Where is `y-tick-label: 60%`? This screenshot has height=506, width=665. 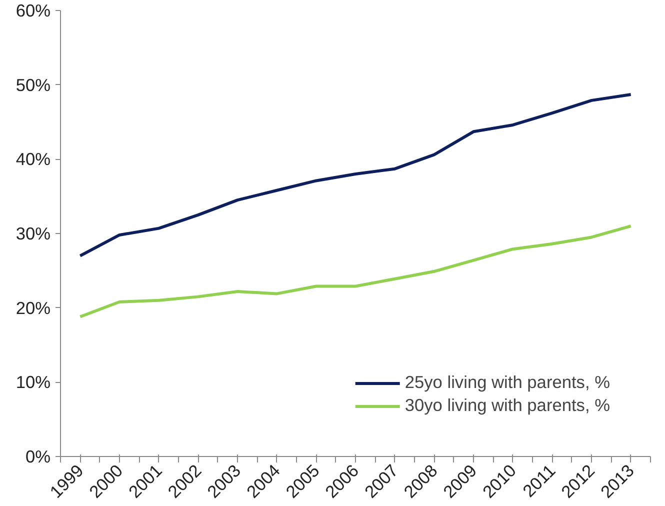
y-tick-label: 60% is located at coordinates (33, 10).